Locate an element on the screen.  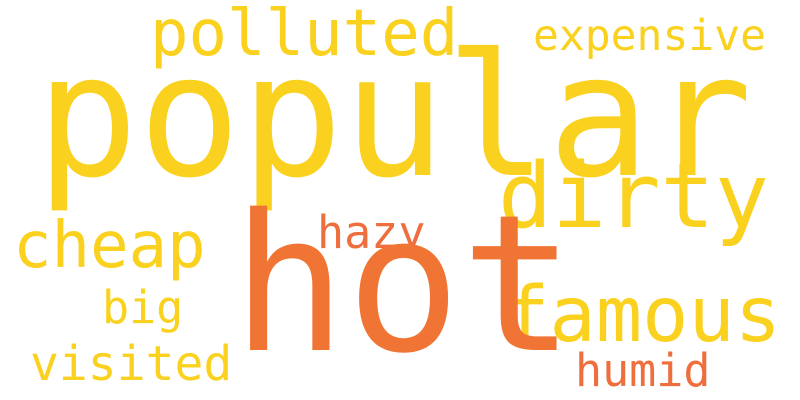
word-famous: famous is located at coordinates (642, 315).